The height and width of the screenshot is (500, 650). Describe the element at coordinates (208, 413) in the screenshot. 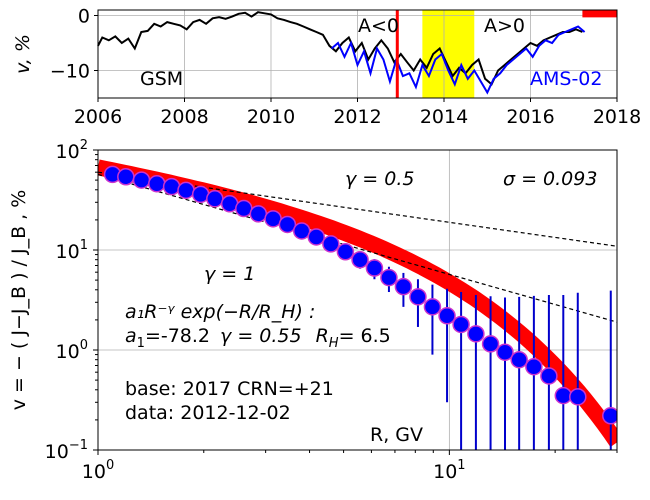

I see `label-data-date: data: 2012-12-02` at that location.